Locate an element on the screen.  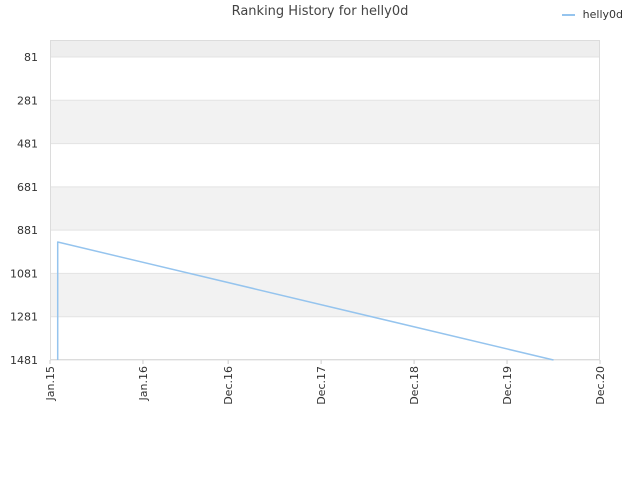
y-tick-label: 81 is located at coordinates (31, 57).